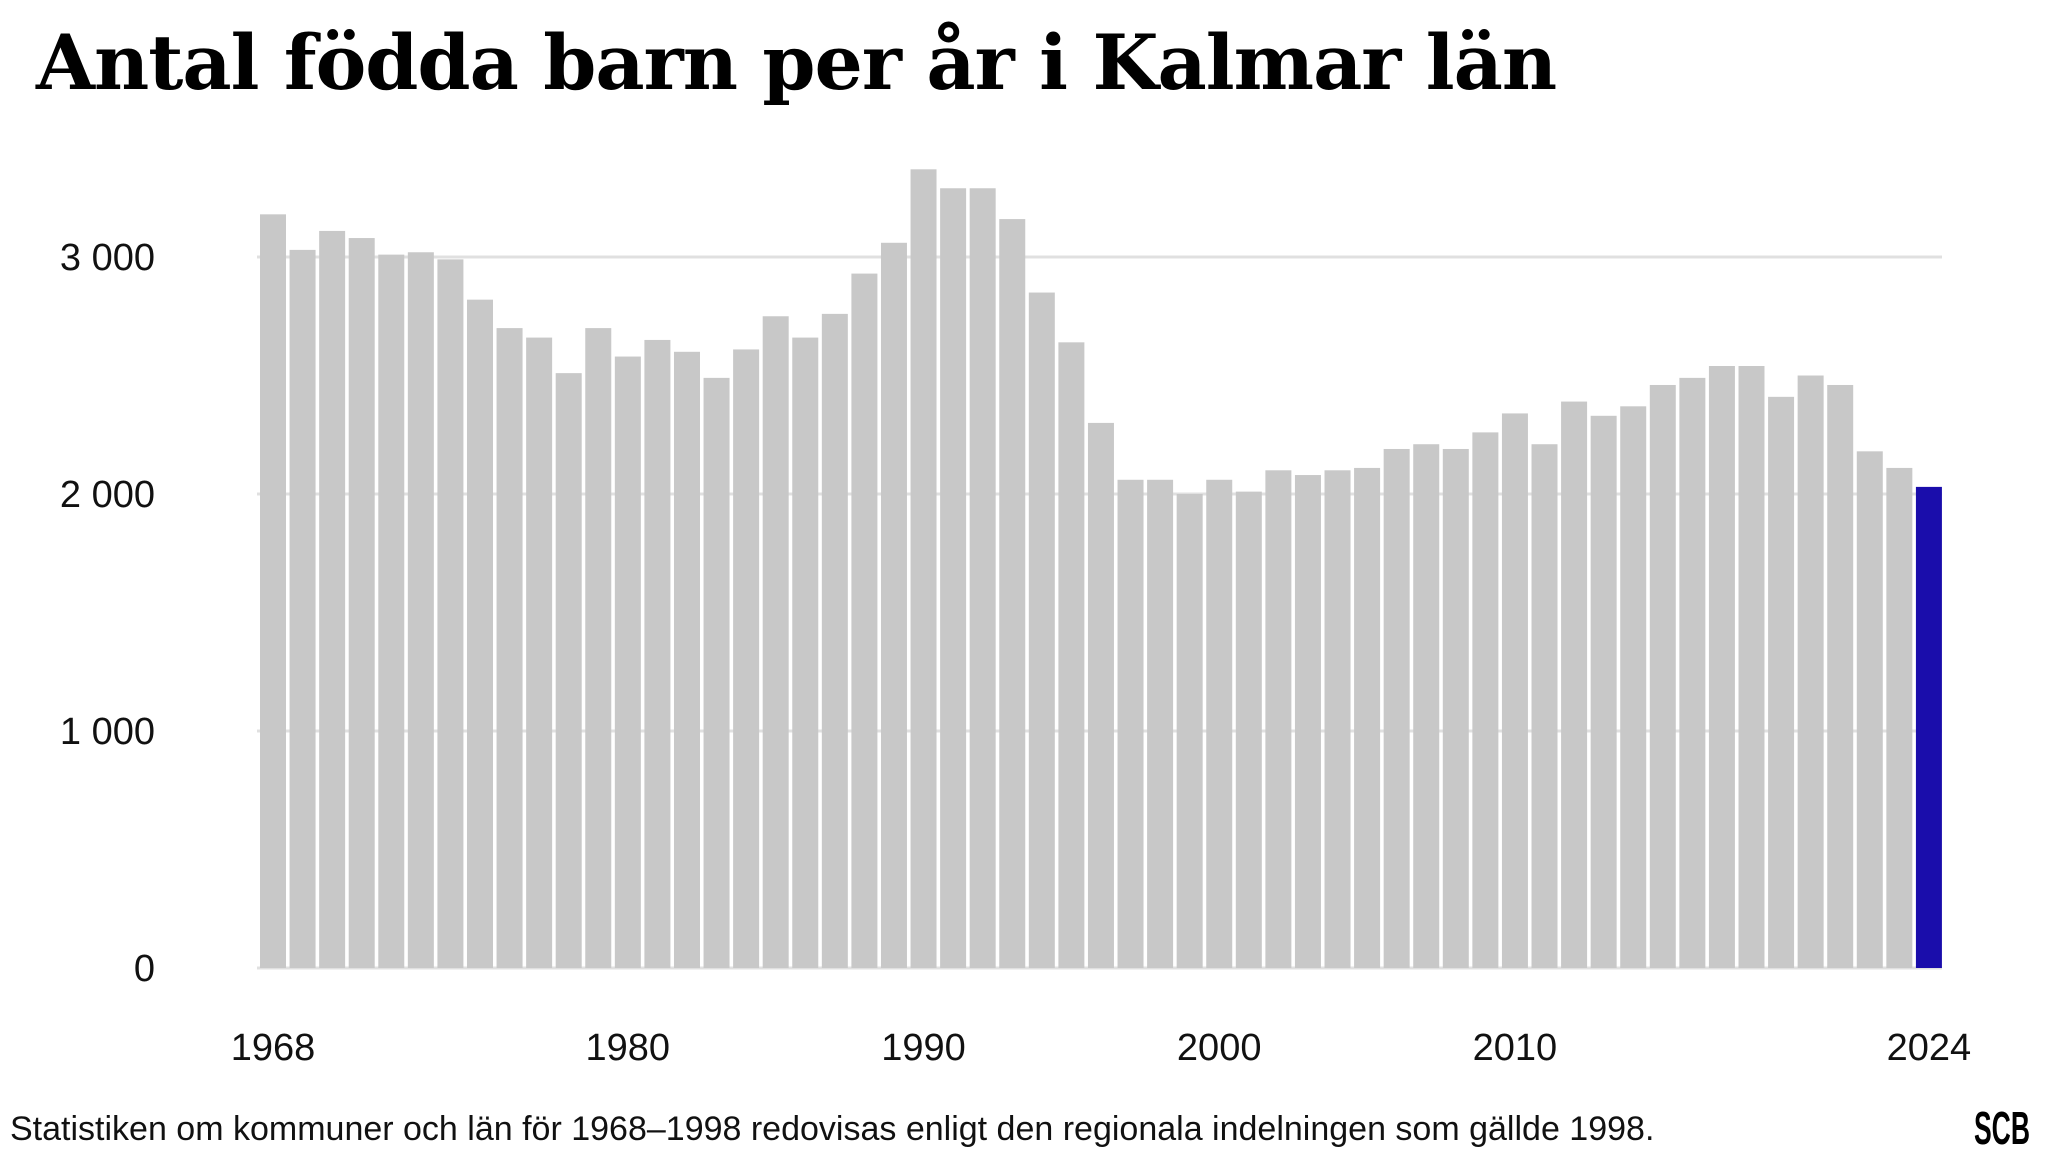  Describe the element at coordinates (1071, 655) in the screenshot. I see `bar-1995` at that location.